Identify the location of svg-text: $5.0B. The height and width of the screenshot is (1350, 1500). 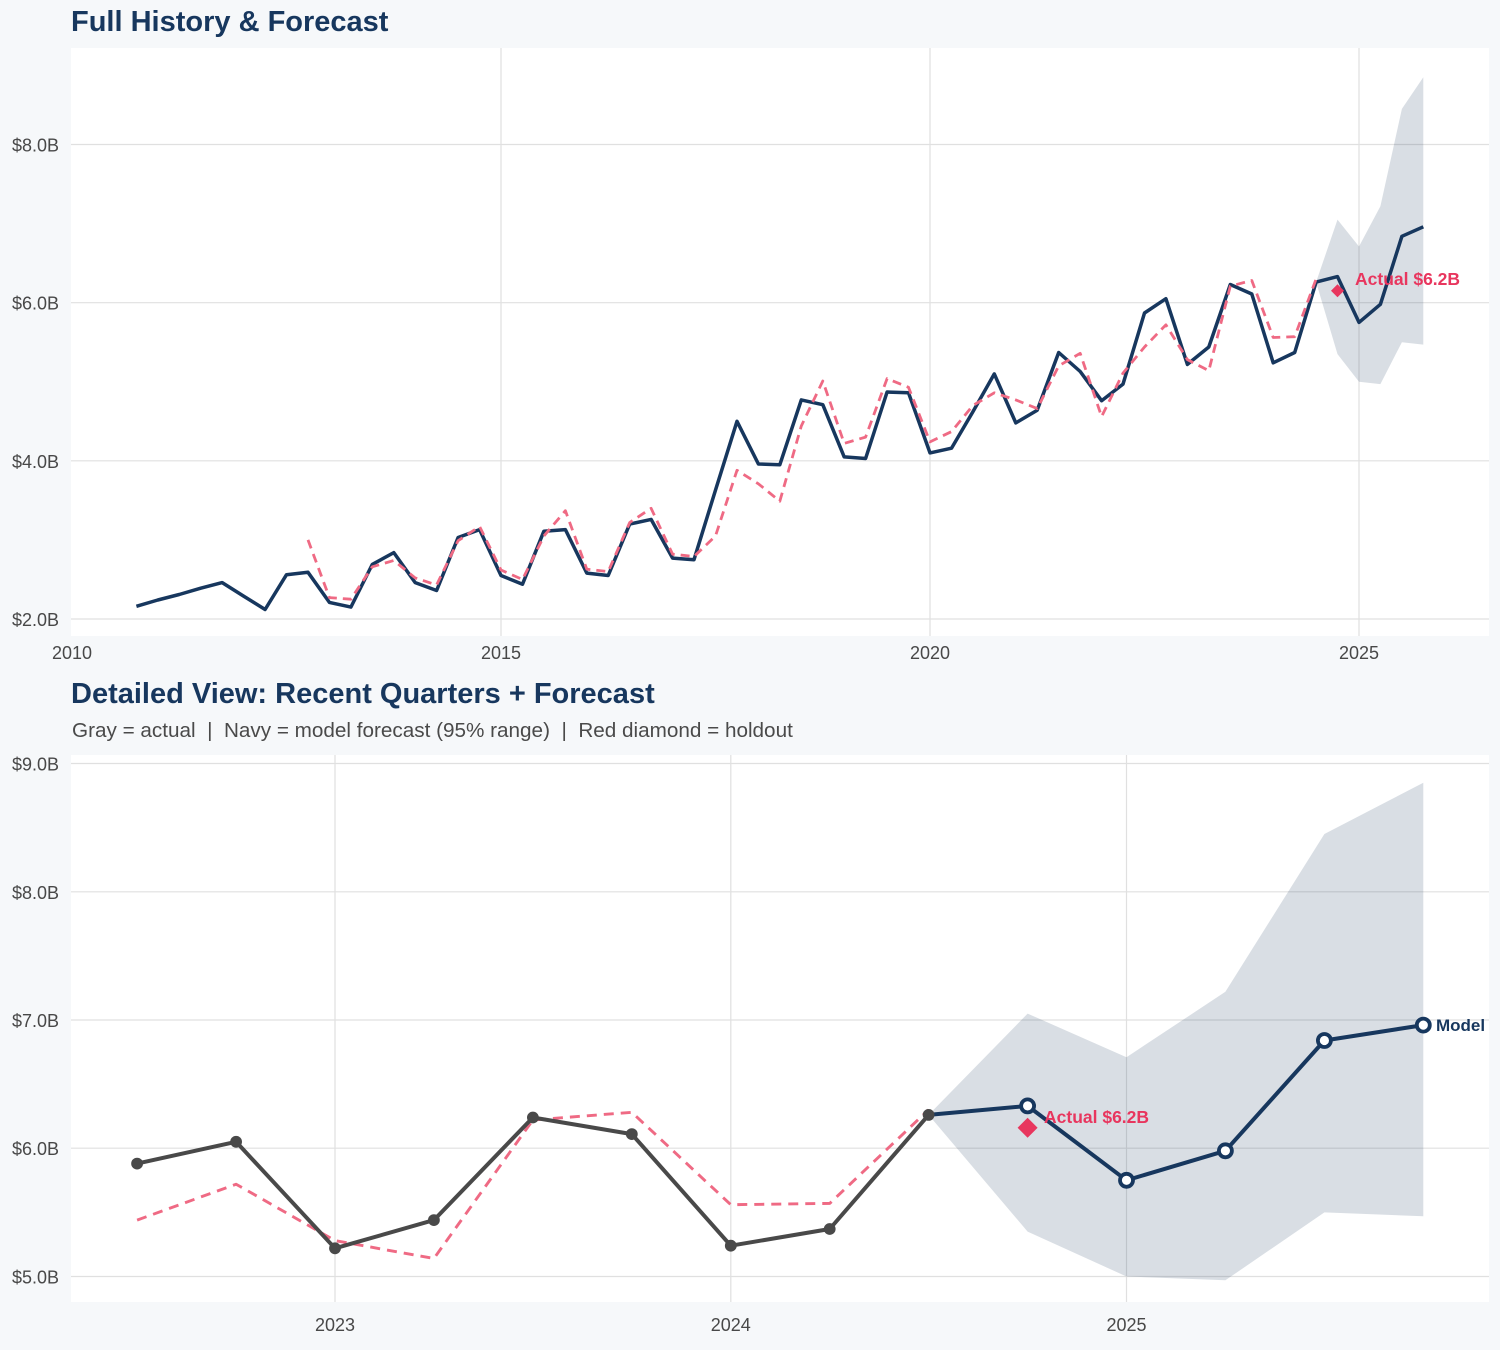
(35, 1278).